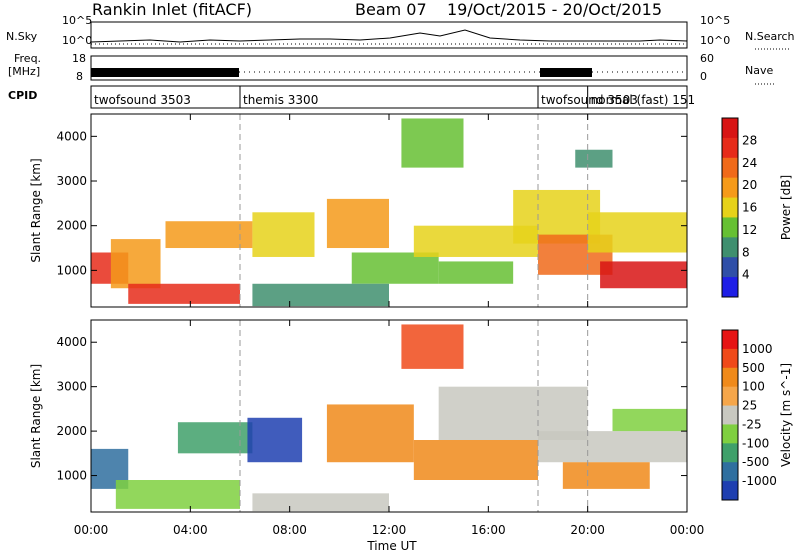  Describe the element at coordinates (190, 530) in the screenshot. I see `x-tick-label: 04:00` at that location.